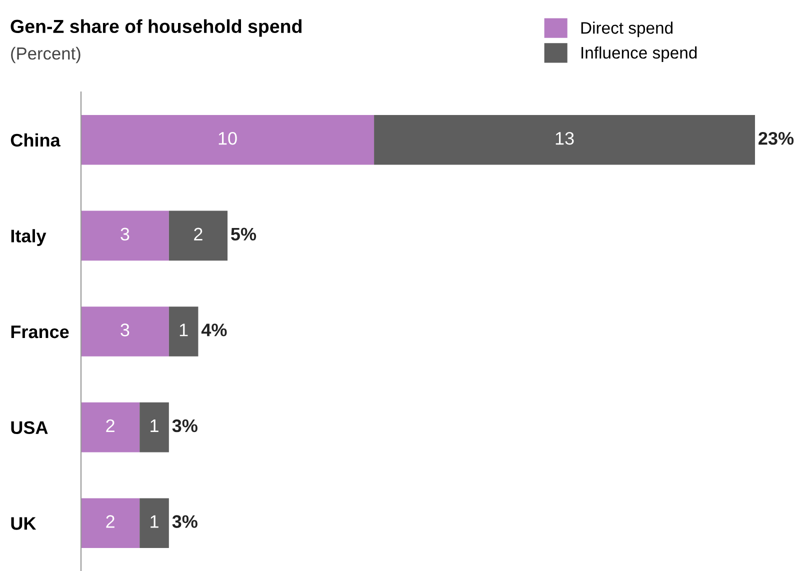 The height and width of the screenshot is (571, 797). I want to click on chart-title: Gen-Z share of household spend, so click(156, 28).